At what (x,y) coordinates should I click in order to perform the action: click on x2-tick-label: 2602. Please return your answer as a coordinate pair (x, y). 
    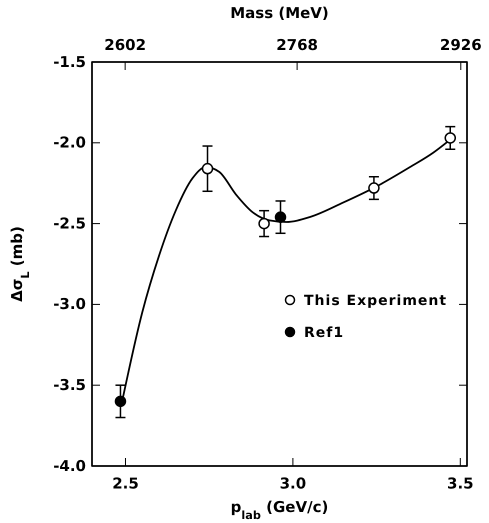
    Looking at the image, I should click on (125, 45).